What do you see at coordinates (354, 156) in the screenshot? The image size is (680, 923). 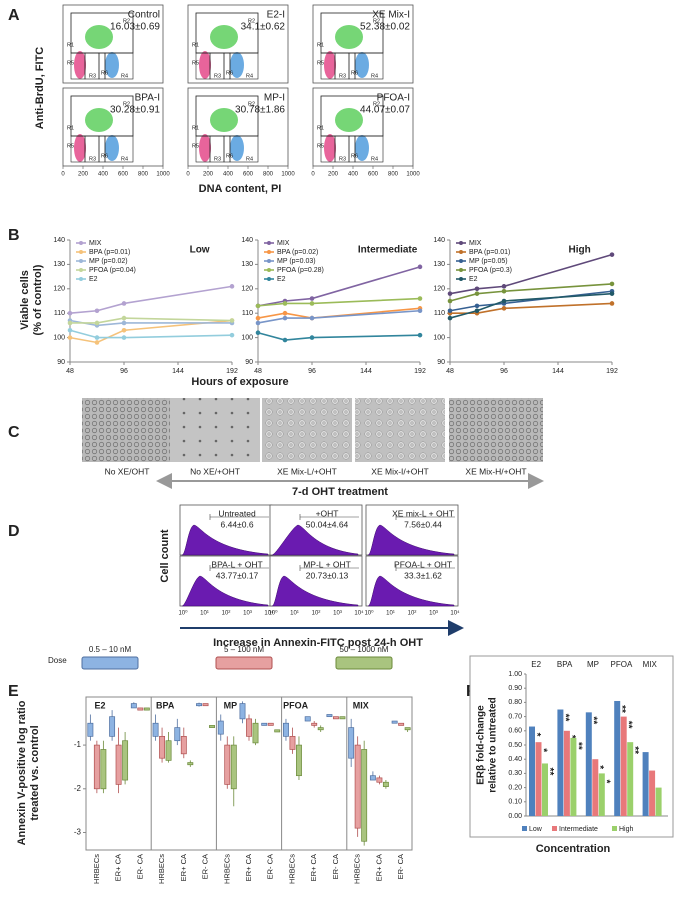 I see `gate-label: R6` at bounding box center [354, 156].